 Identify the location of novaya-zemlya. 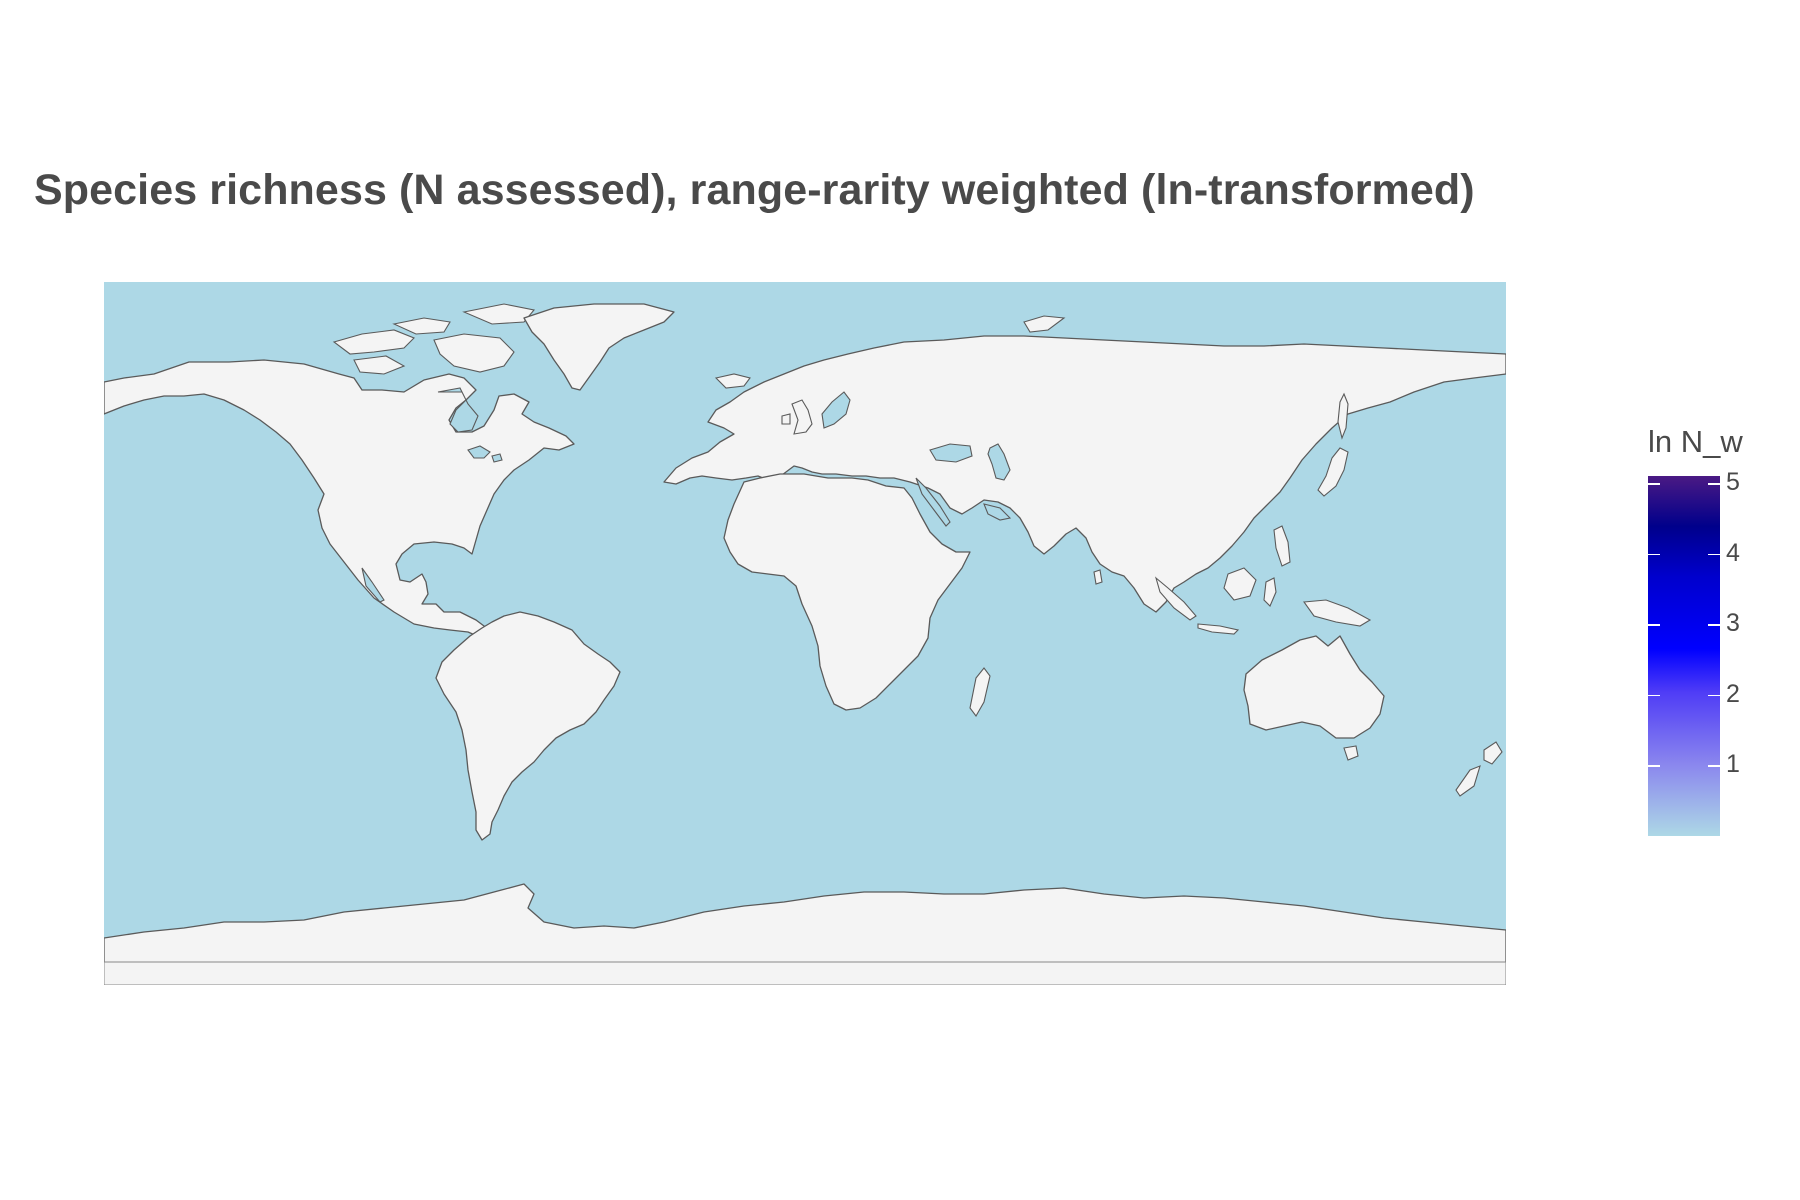
(1044, 324).